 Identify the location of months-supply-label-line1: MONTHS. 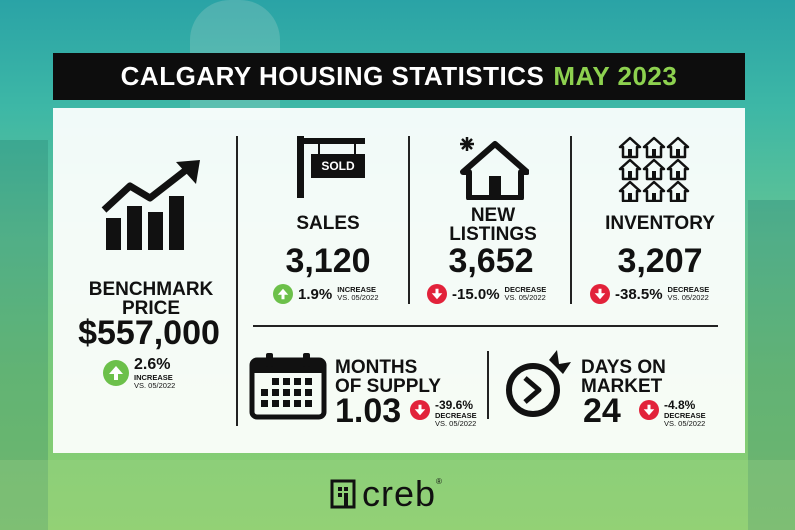
(376, 367).